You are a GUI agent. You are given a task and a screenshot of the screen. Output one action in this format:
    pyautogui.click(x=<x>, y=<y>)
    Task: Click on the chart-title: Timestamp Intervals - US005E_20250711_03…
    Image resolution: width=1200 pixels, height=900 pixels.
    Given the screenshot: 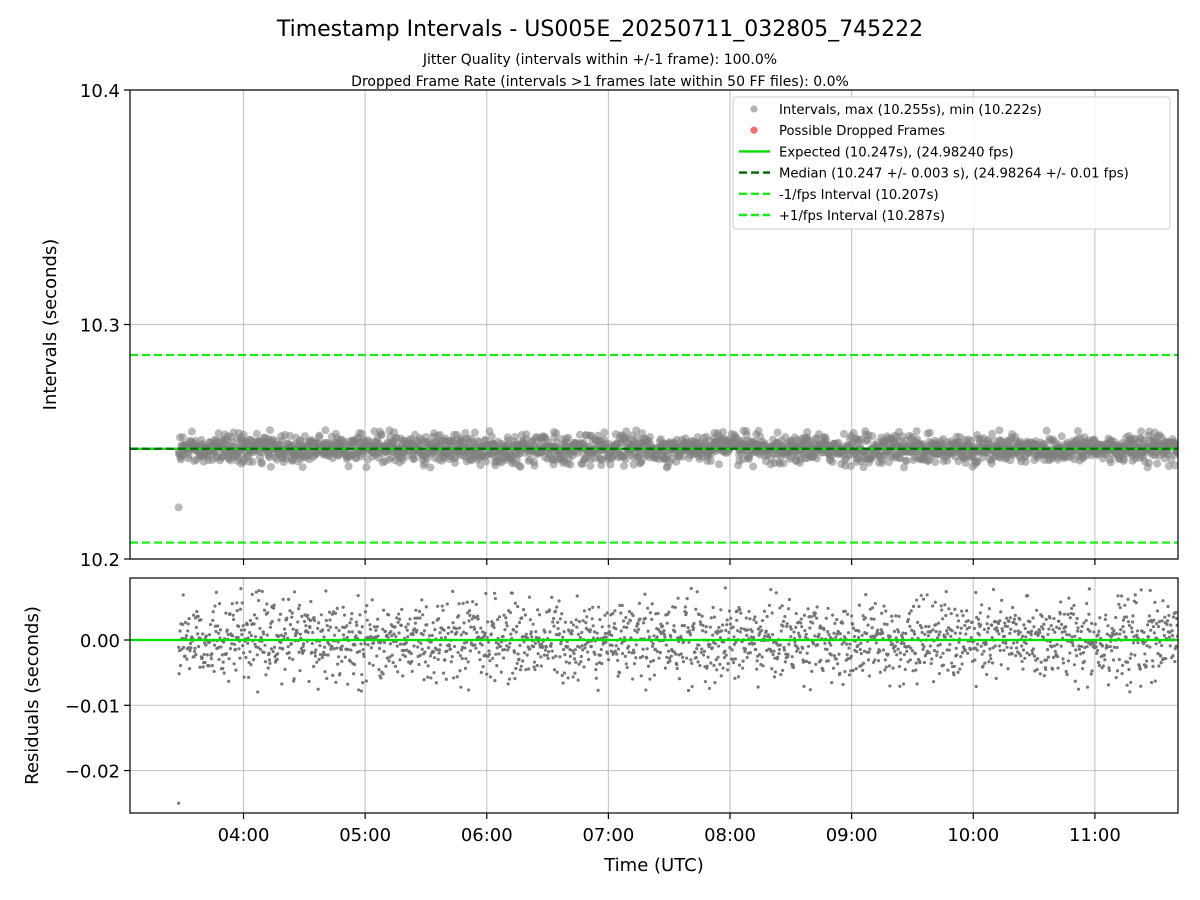 What is the action you would take?
    pyautogui.click(x=599, y=29)
    